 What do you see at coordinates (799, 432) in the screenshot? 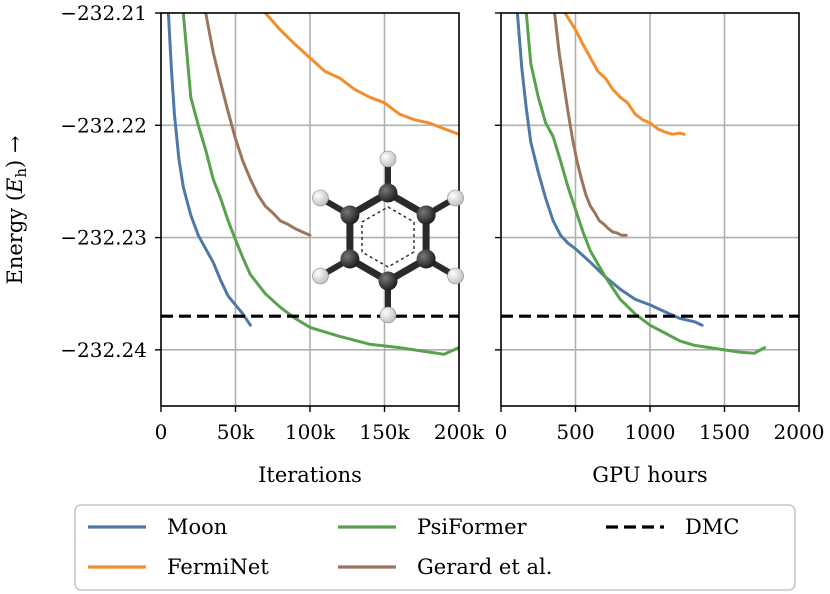
I see `x-tick-label: 2000` at bounding box center [799, 432].